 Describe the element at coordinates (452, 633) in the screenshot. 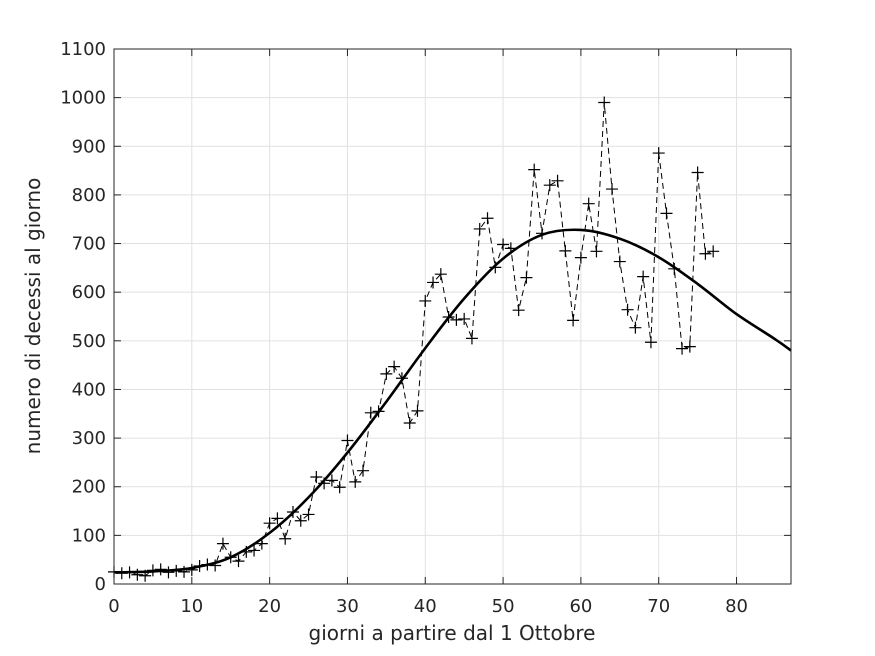

I see `x-axis-label: giorni a partire dal 1 Ottobre` at that location.